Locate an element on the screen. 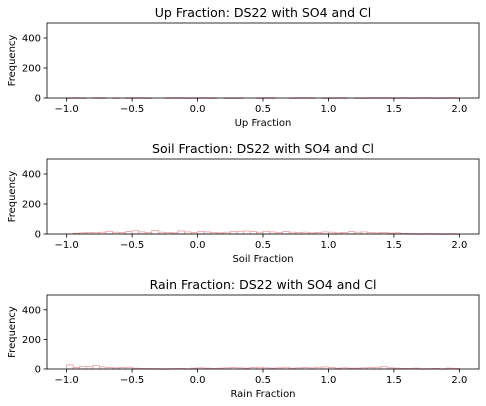 Image resolution: width=486 pixels, height=406 pixels. x-axis-label: Soil Fraction is located at coordinates (262, 259).